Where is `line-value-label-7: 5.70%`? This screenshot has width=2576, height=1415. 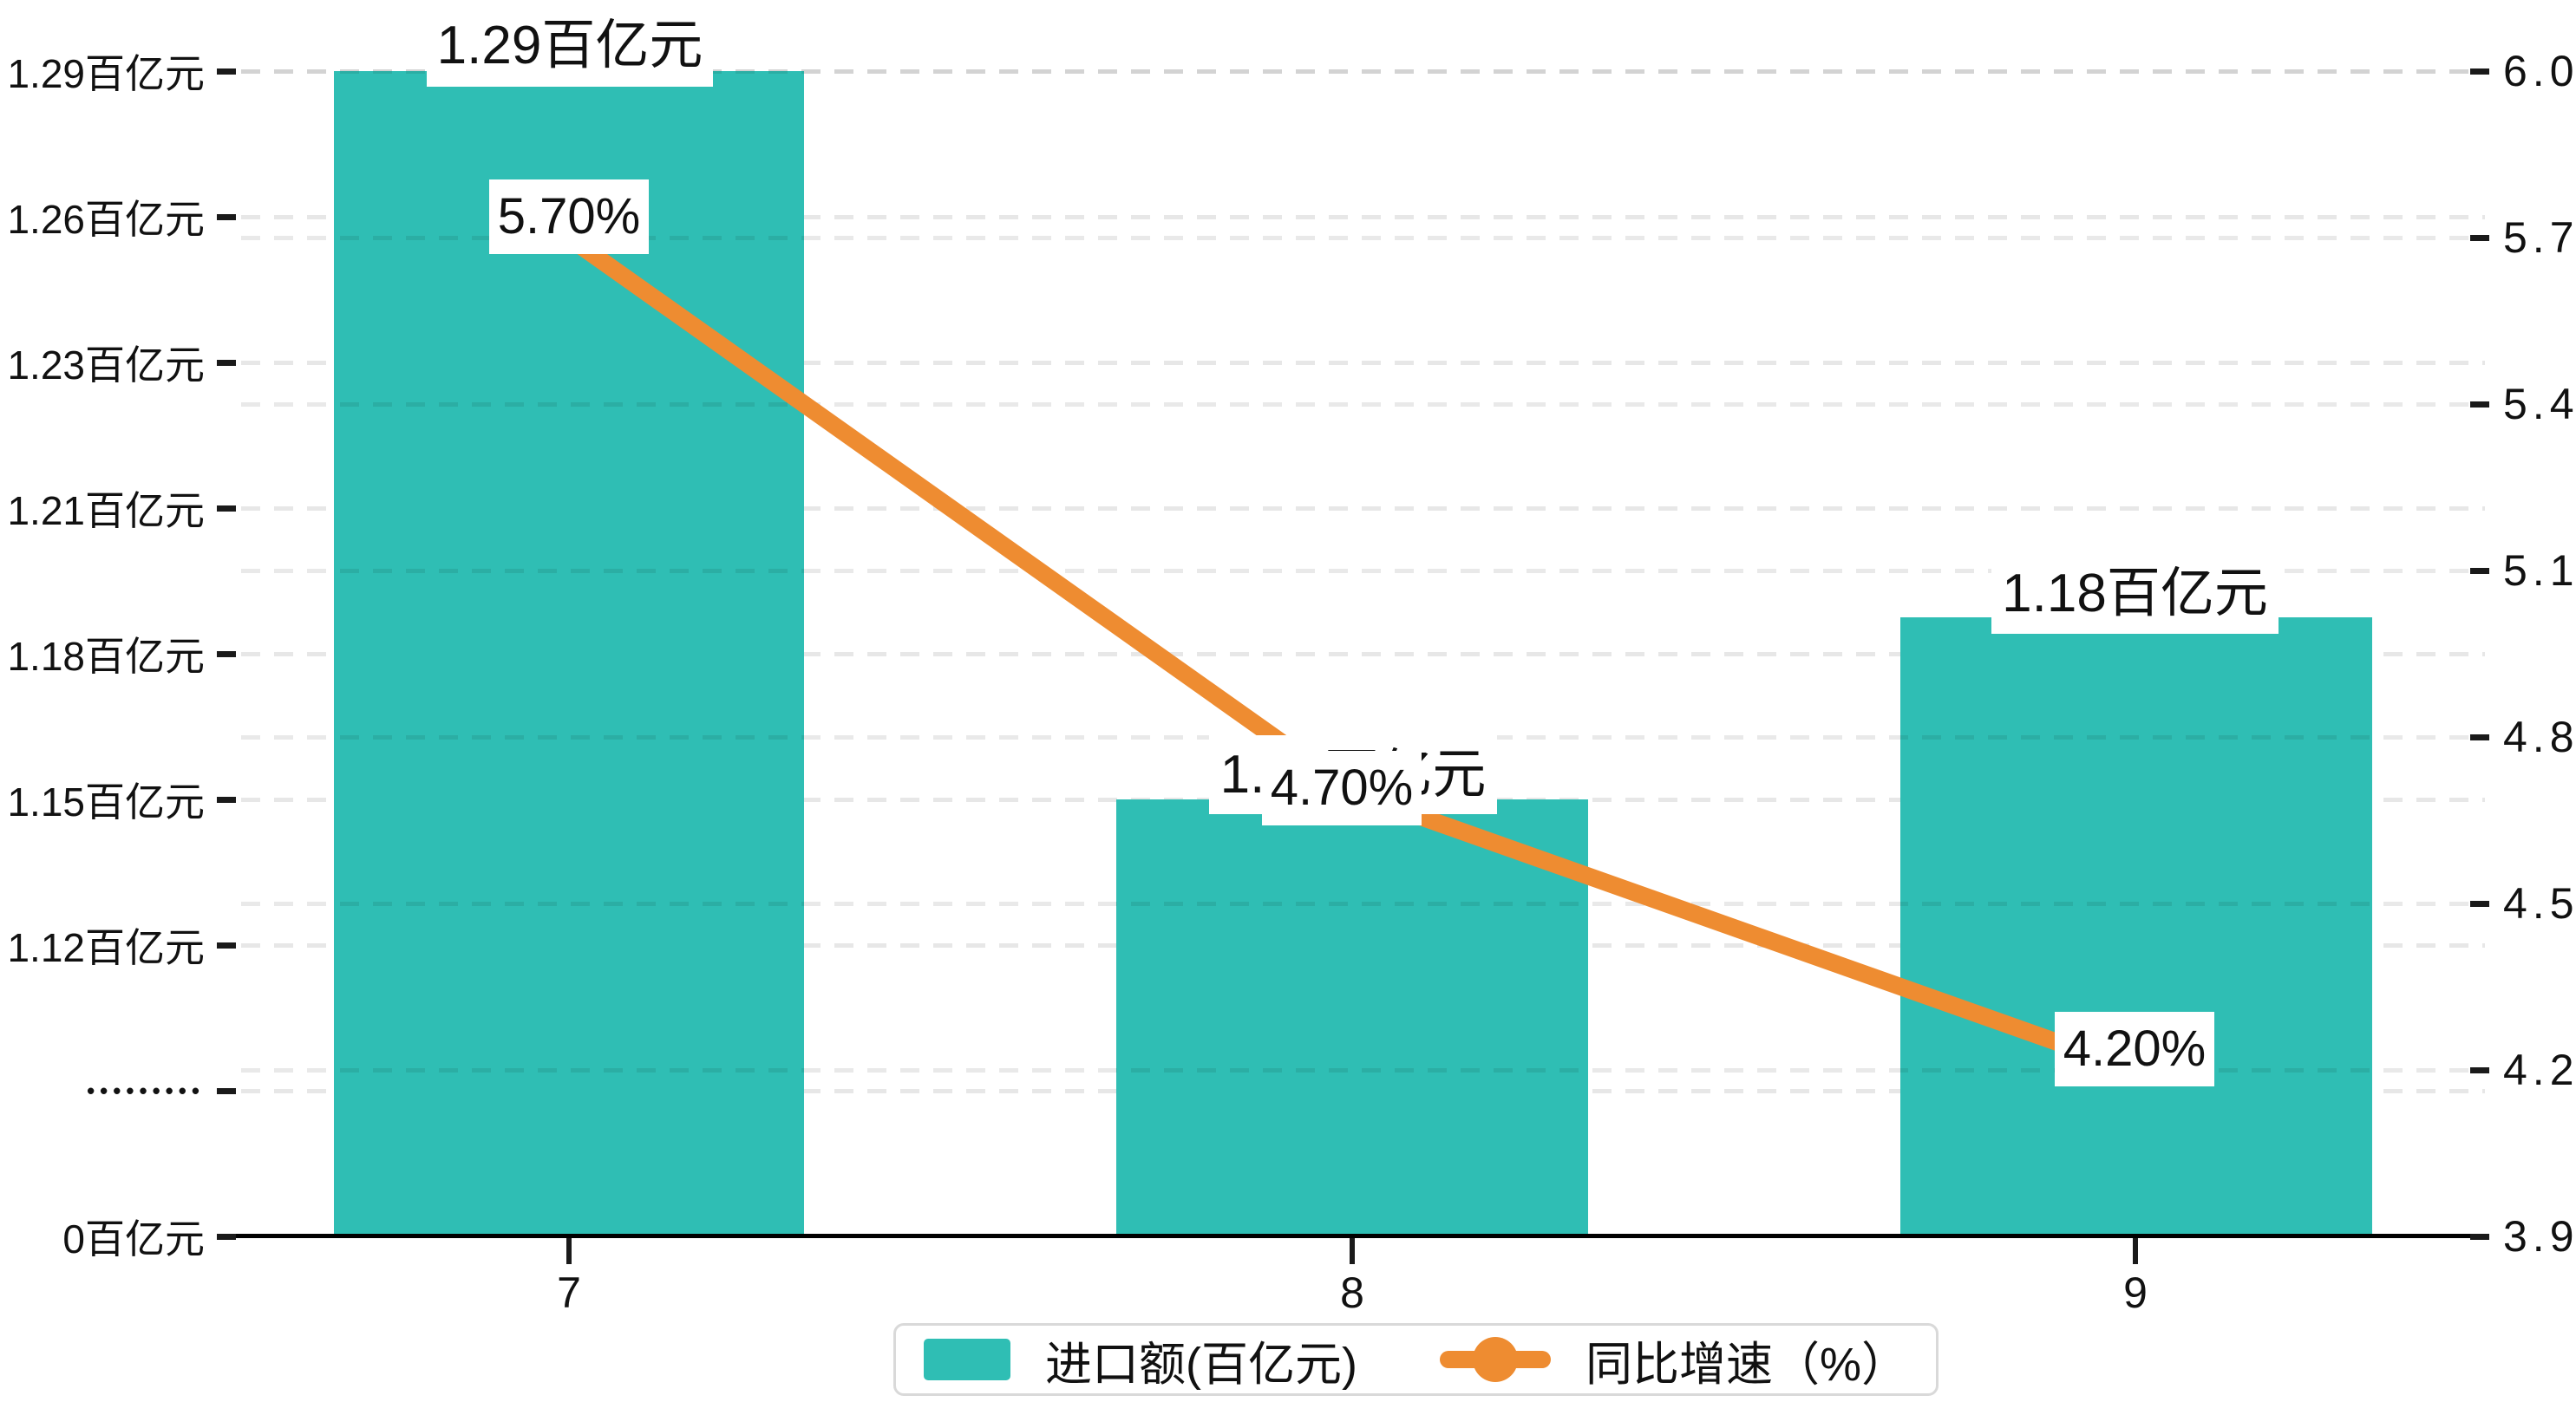 line-value-label-7: 5.70% is located at coordinates (569, 216).